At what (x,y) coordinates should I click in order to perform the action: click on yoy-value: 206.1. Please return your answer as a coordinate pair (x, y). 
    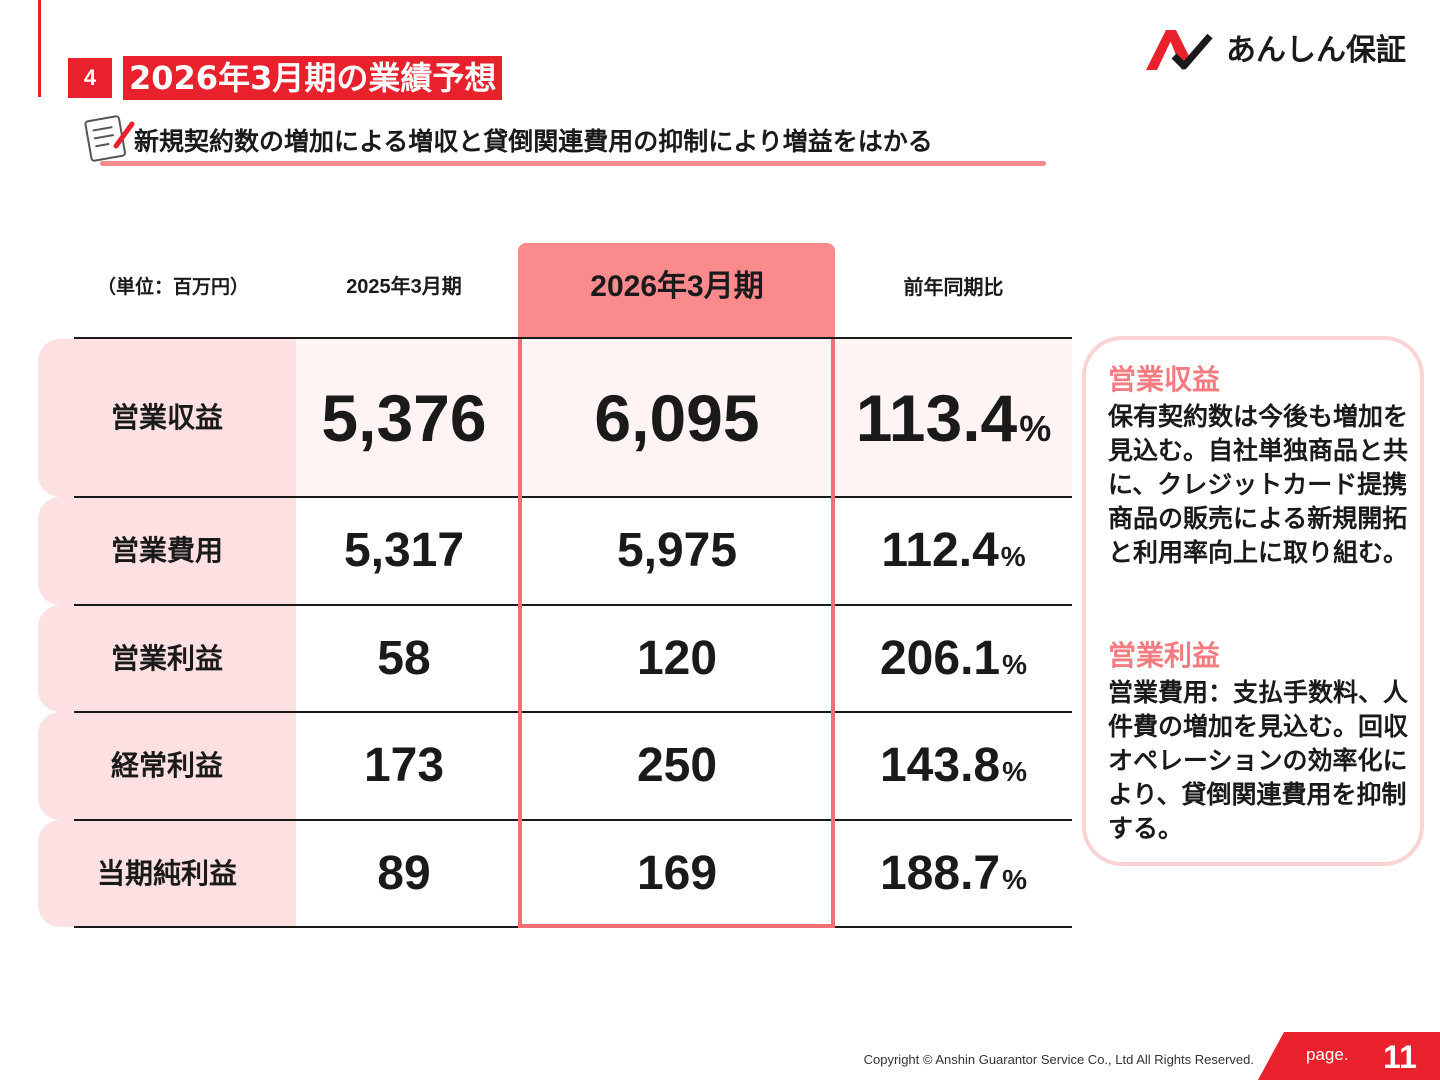
    Looking at the image, I should click on (940, 658).